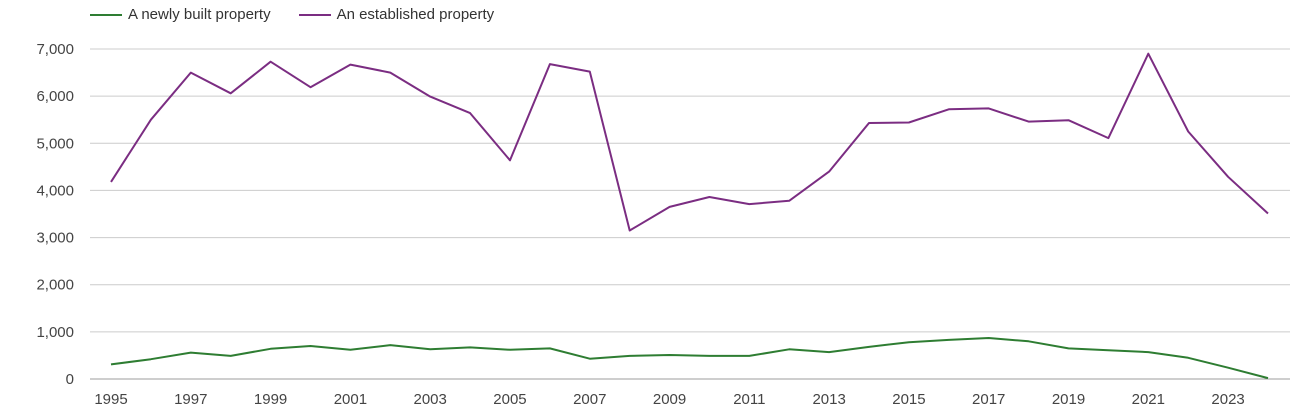 Image resolution: width=1305 pixels, height=410 pixels. Describe the element at coordinates (55, 143) in the screenshot. I see `y-tick-label: 5,000` at that location.